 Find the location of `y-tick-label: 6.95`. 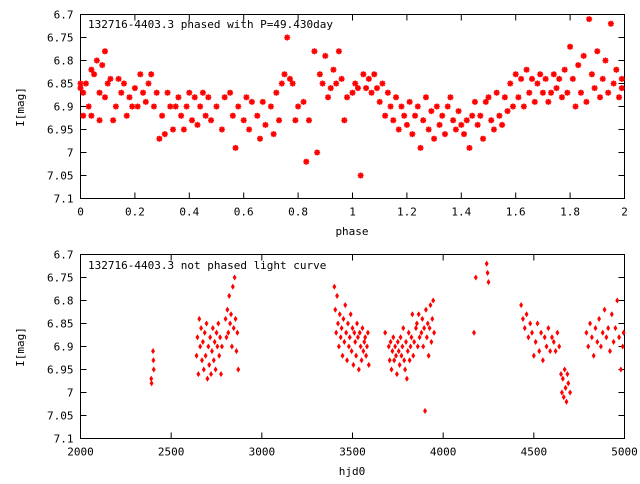

y-tick-label: 6.95 is located at coordinates (60, 370).